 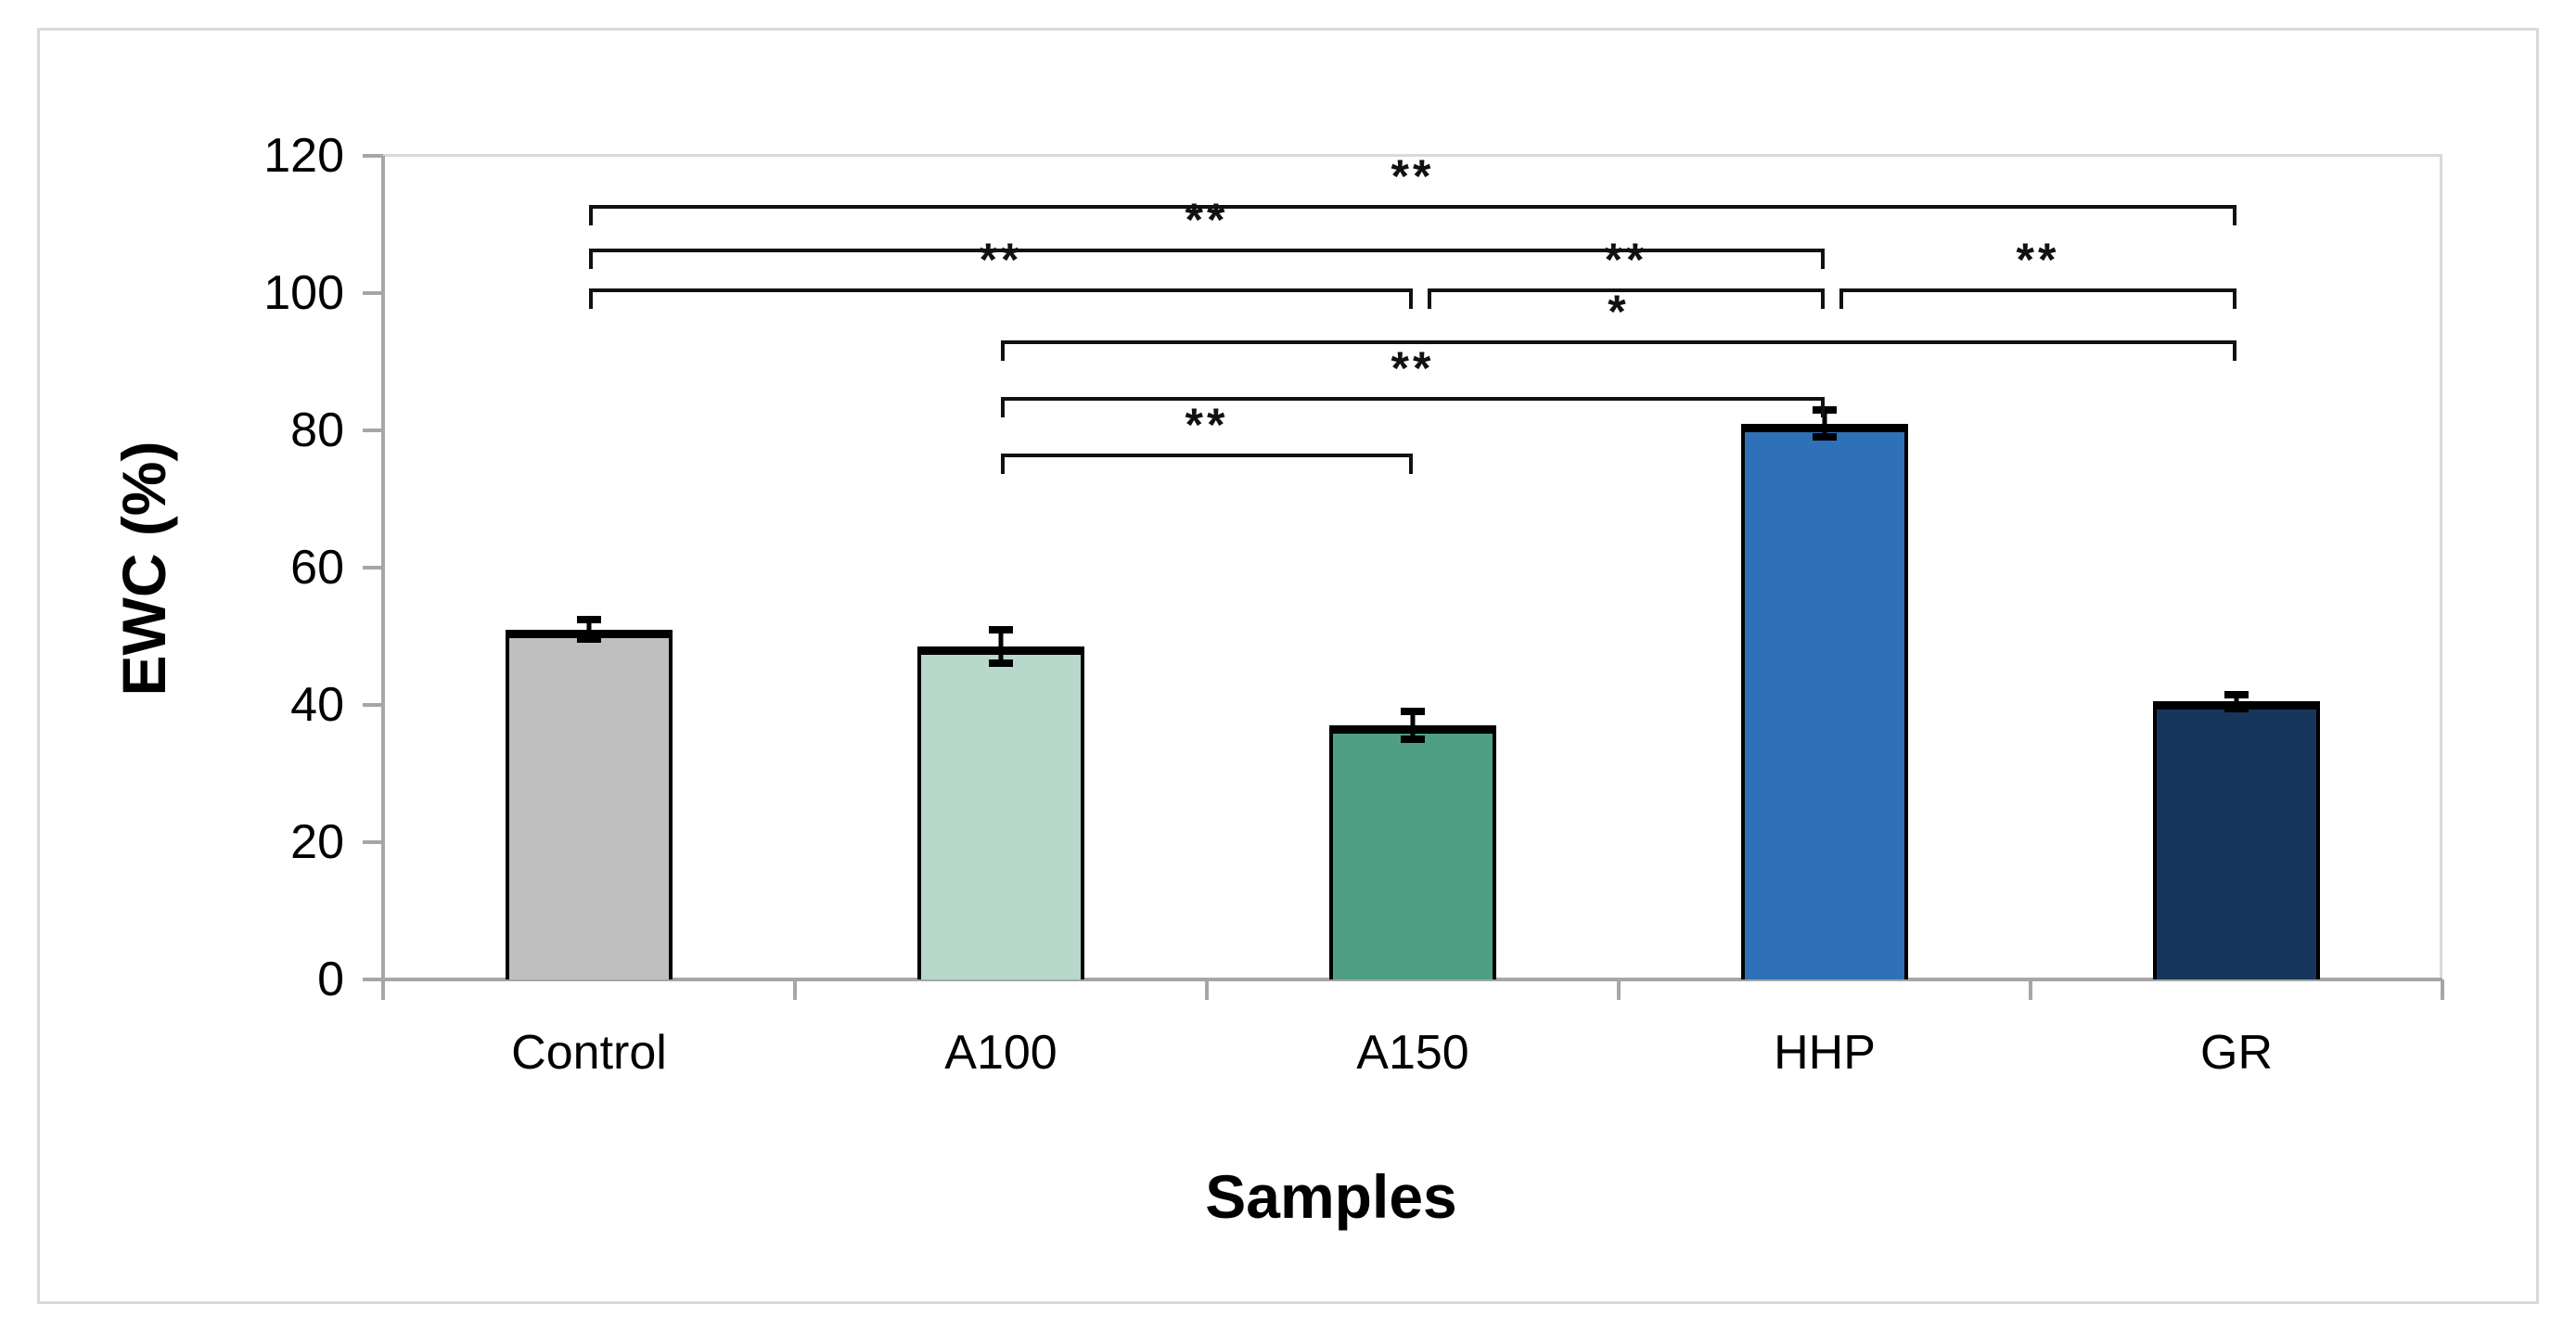 I want to click on x-category-label-a100: A100, so click(x=1000, y=1053).